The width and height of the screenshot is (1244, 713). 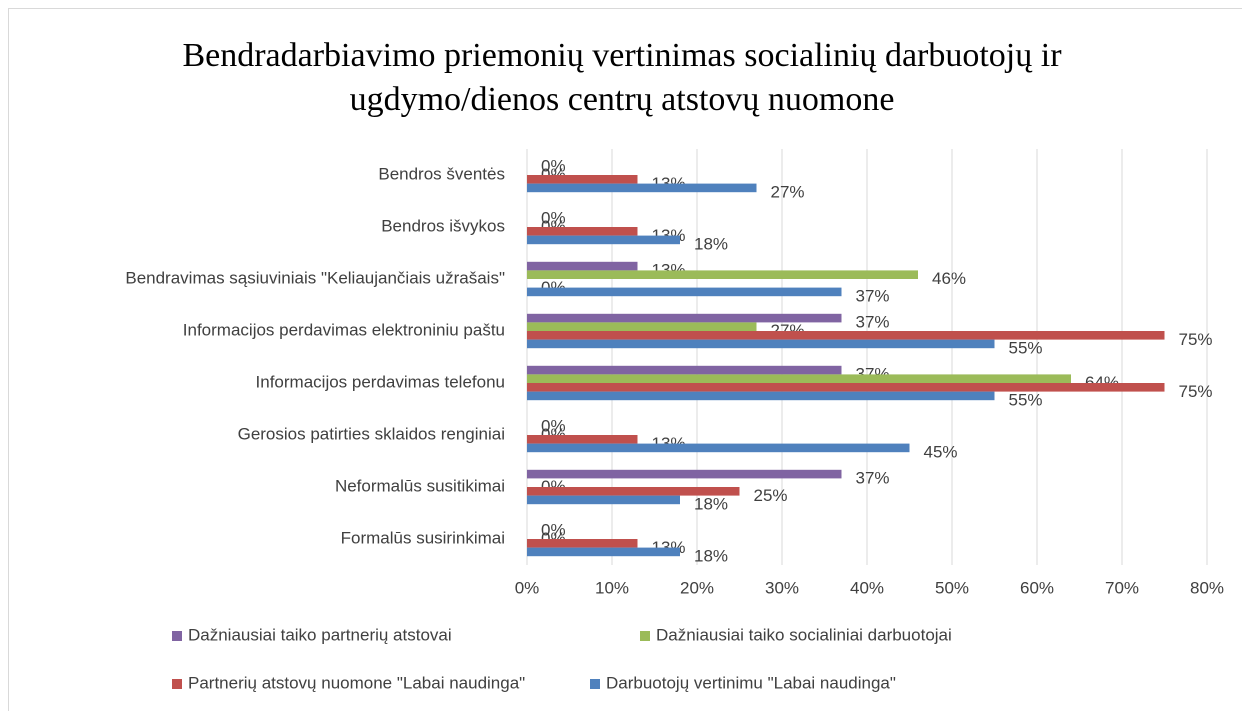 I want to click on x-tick-label: 40%, so click(x=867, y=587).